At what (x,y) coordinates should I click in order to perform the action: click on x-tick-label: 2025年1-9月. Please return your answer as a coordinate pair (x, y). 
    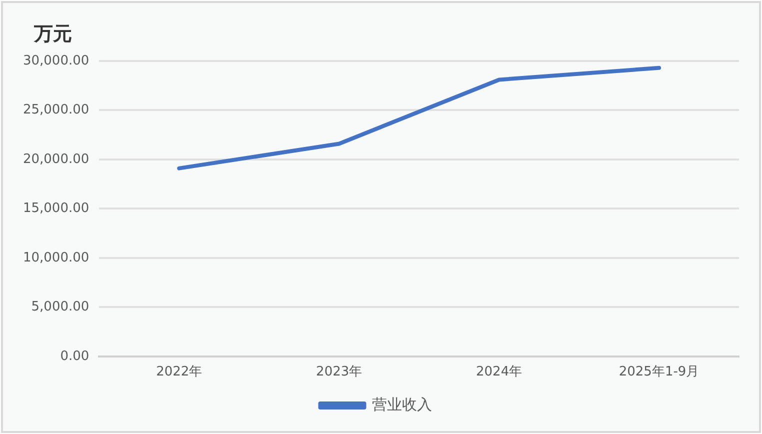
    Looking at the image, I should click on (659, 372).